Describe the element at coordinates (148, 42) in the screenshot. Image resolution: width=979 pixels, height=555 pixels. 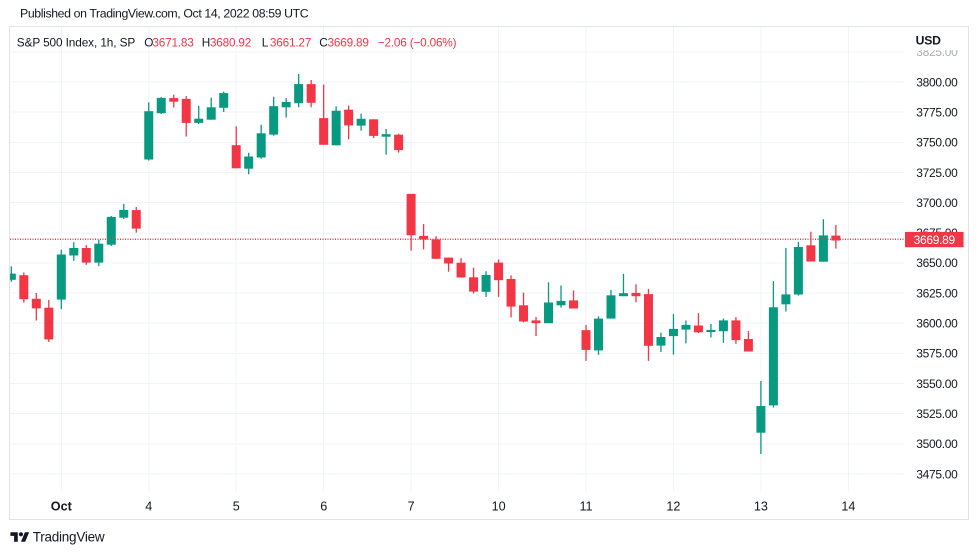
I see `svg-text: O` at that location.